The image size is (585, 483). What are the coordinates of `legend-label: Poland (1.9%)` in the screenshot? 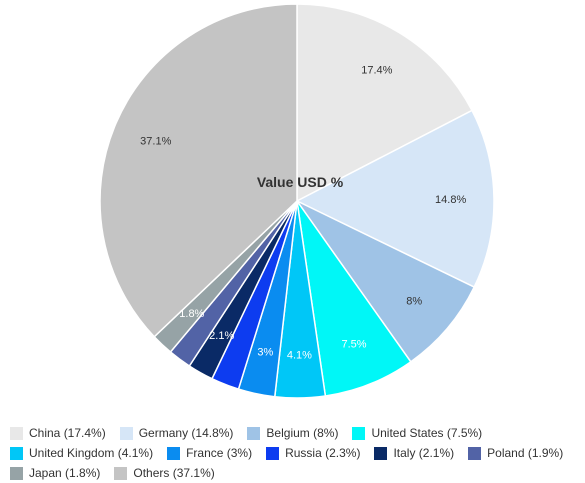 It's located at (525, 453).